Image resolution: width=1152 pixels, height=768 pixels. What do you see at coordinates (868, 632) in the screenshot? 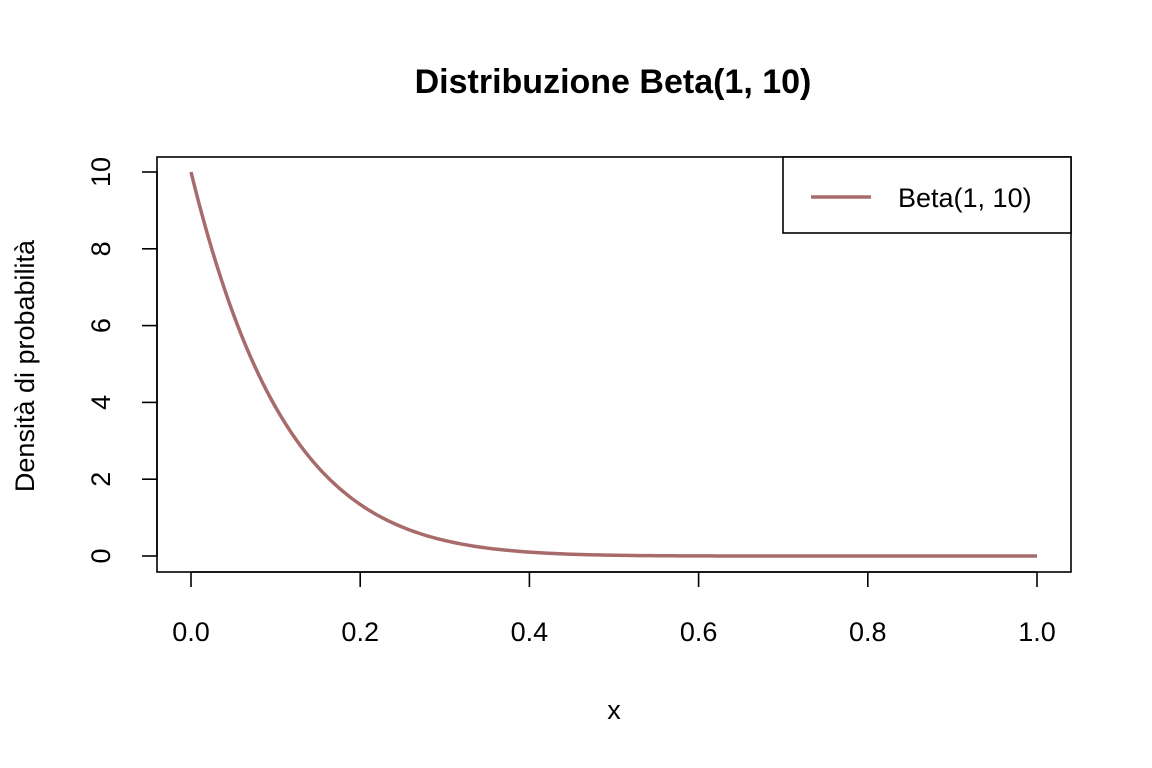
I see `x-tick-label: 0.8` at bounding box center [868, 632].